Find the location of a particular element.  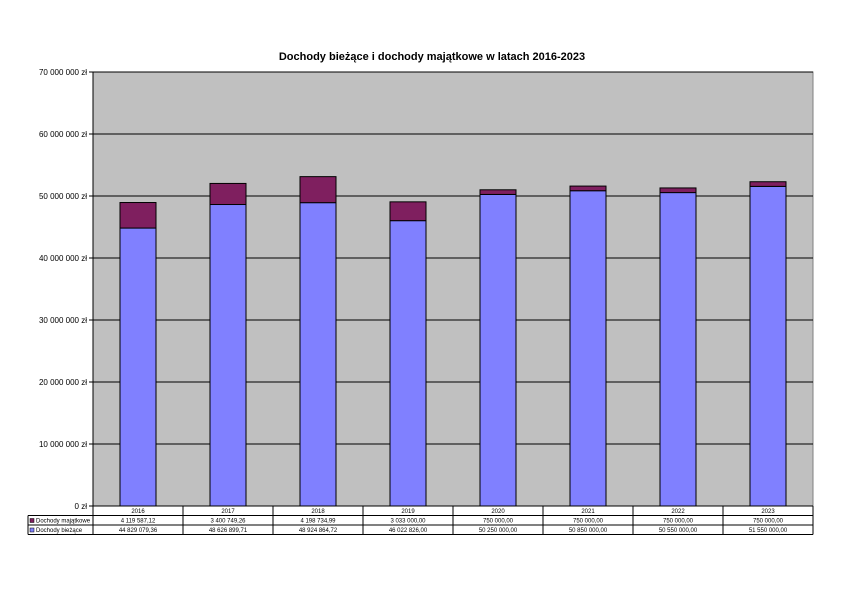

data-label: 50 250 000,00 is located at coordinates (498, 531).